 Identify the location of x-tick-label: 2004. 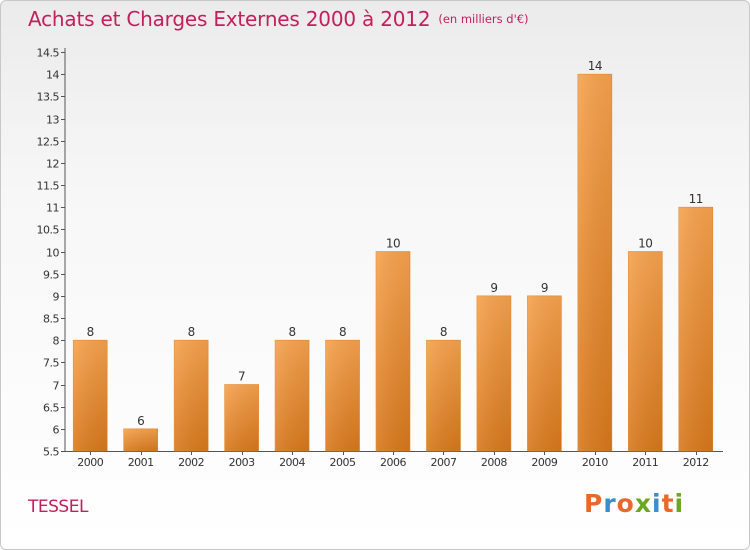
(292, 462).